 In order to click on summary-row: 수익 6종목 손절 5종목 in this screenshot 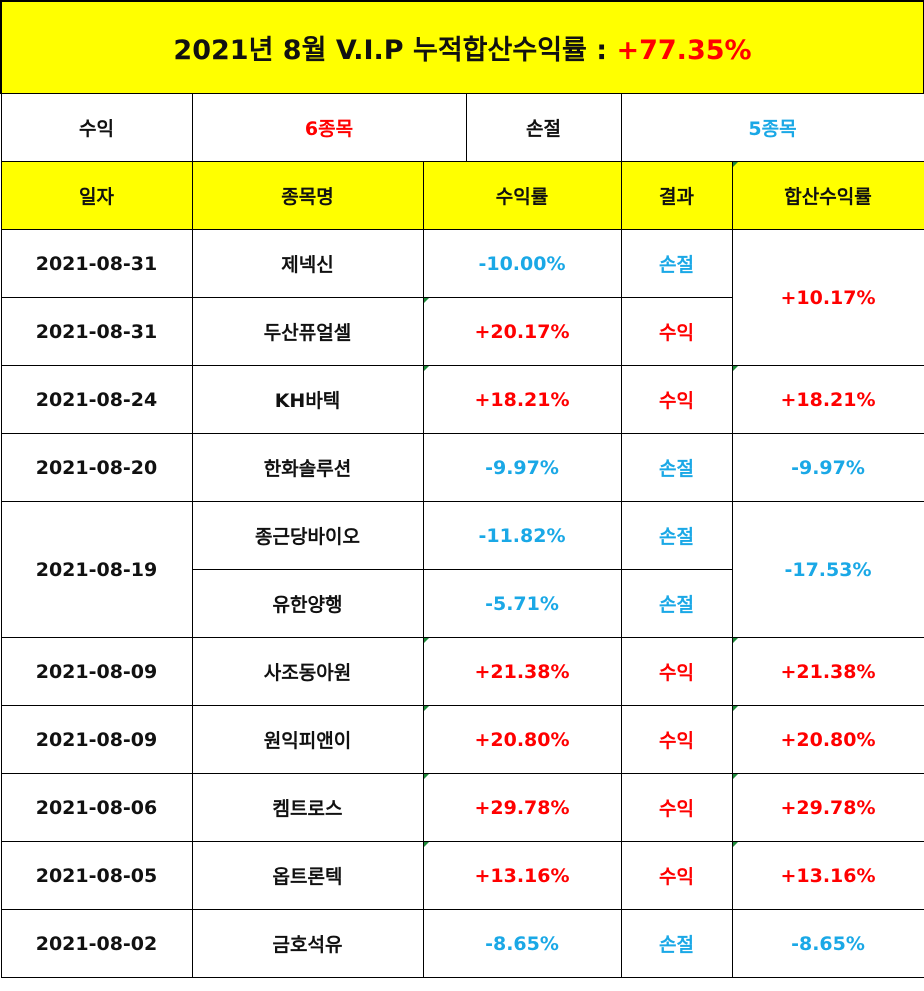, I will do `click(462, 127)`.